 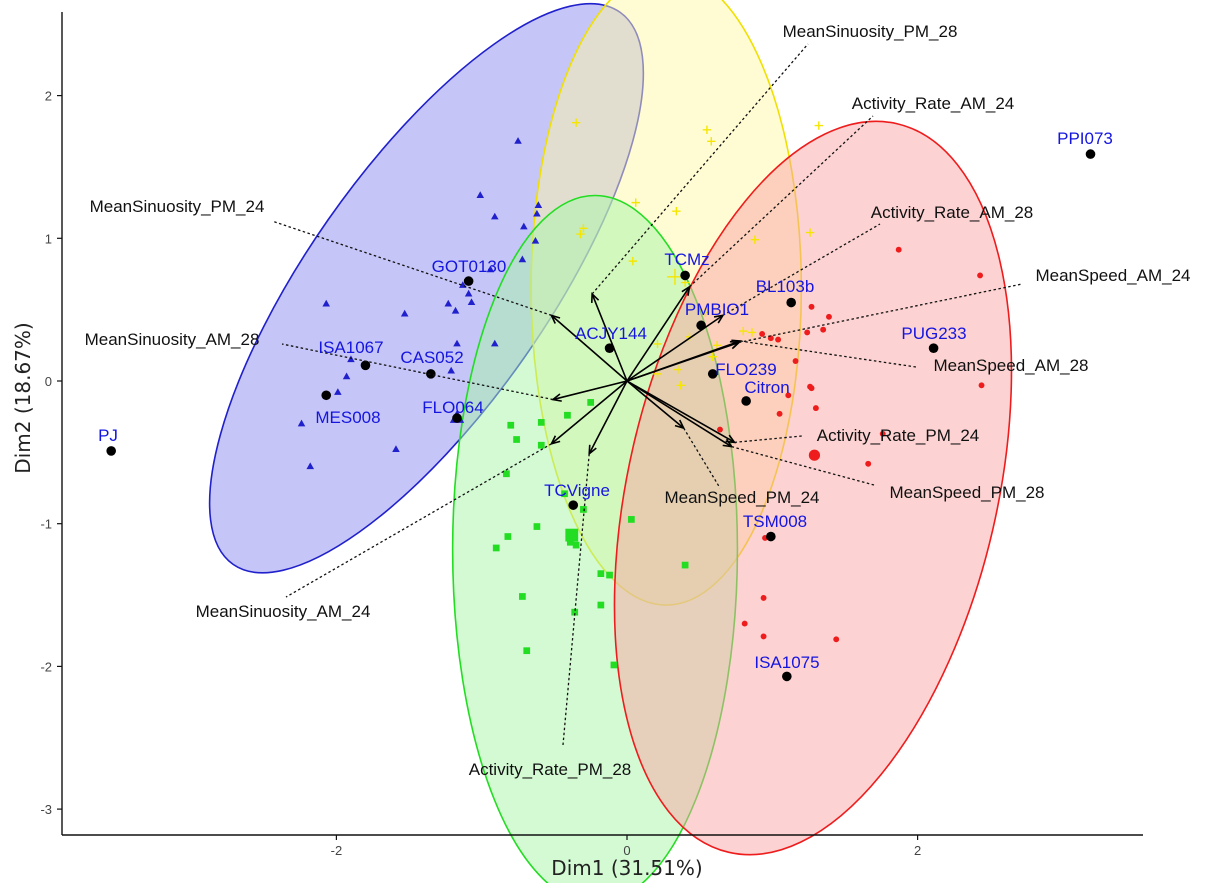 I want to click on individual-label: MES008, so click(x=347, y=417).